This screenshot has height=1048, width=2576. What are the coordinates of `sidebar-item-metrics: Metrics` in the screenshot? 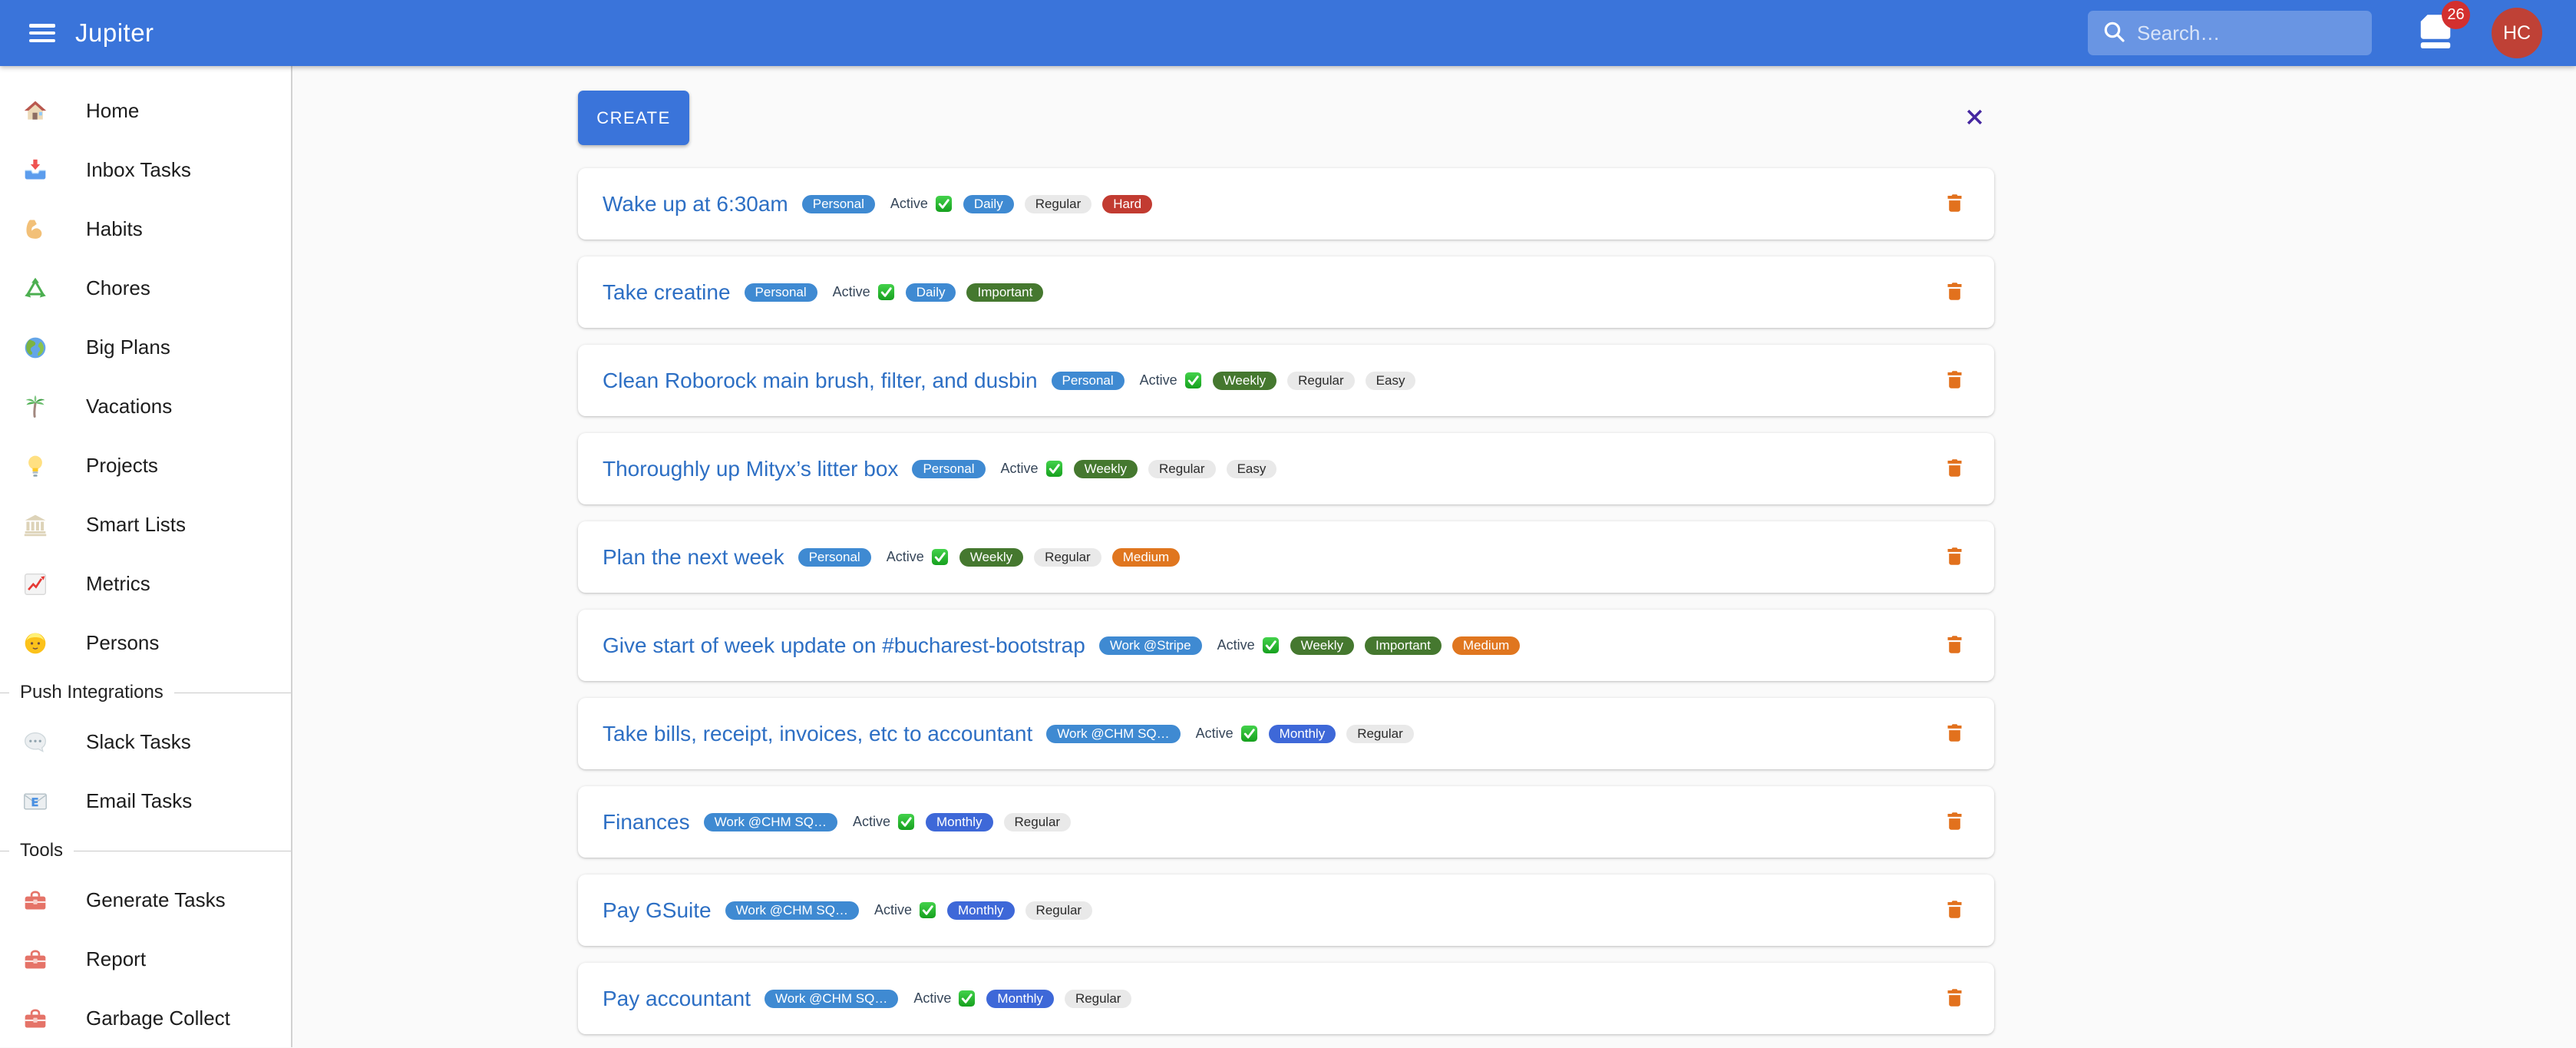 It's located at (145, 584).